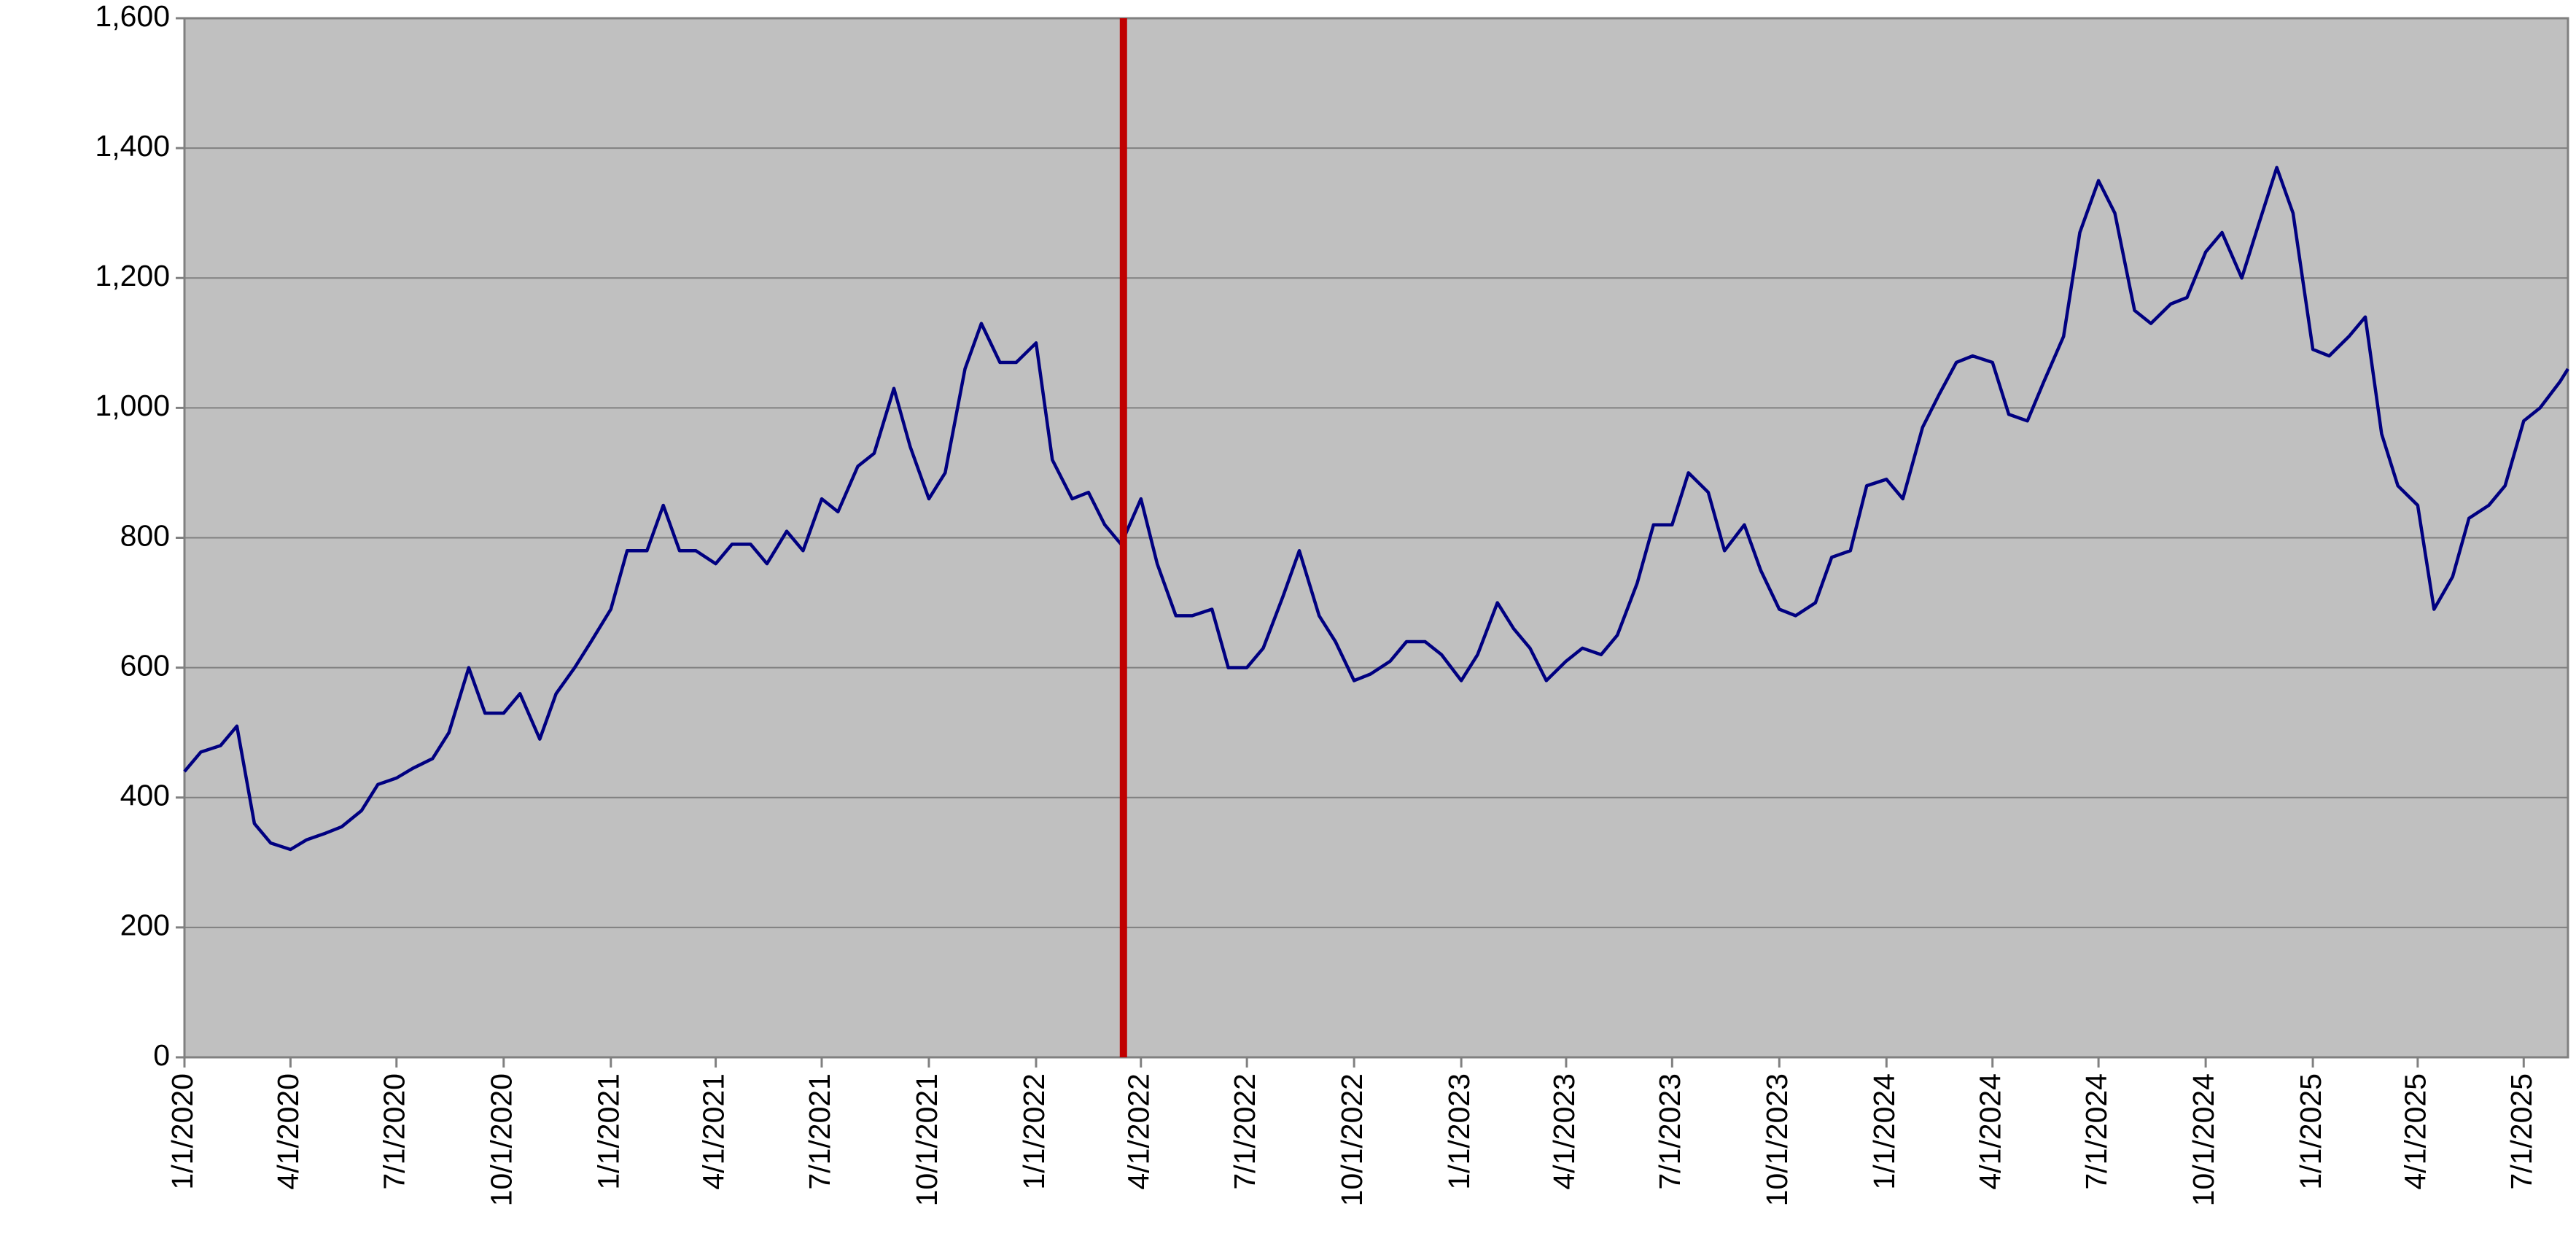 The width and height of the screenshot is (2576, 1252). I want to click on x-tick-label: 4/1/2024, so click(1990, 1131).